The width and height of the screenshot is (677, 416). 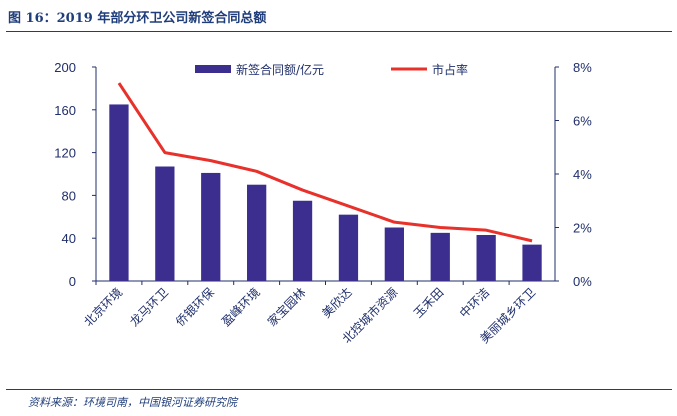 What do you see at coordinates (240, 307) in the screenshot?
I see `category-label: 盈峰环境` at bounding box center [240, 307].